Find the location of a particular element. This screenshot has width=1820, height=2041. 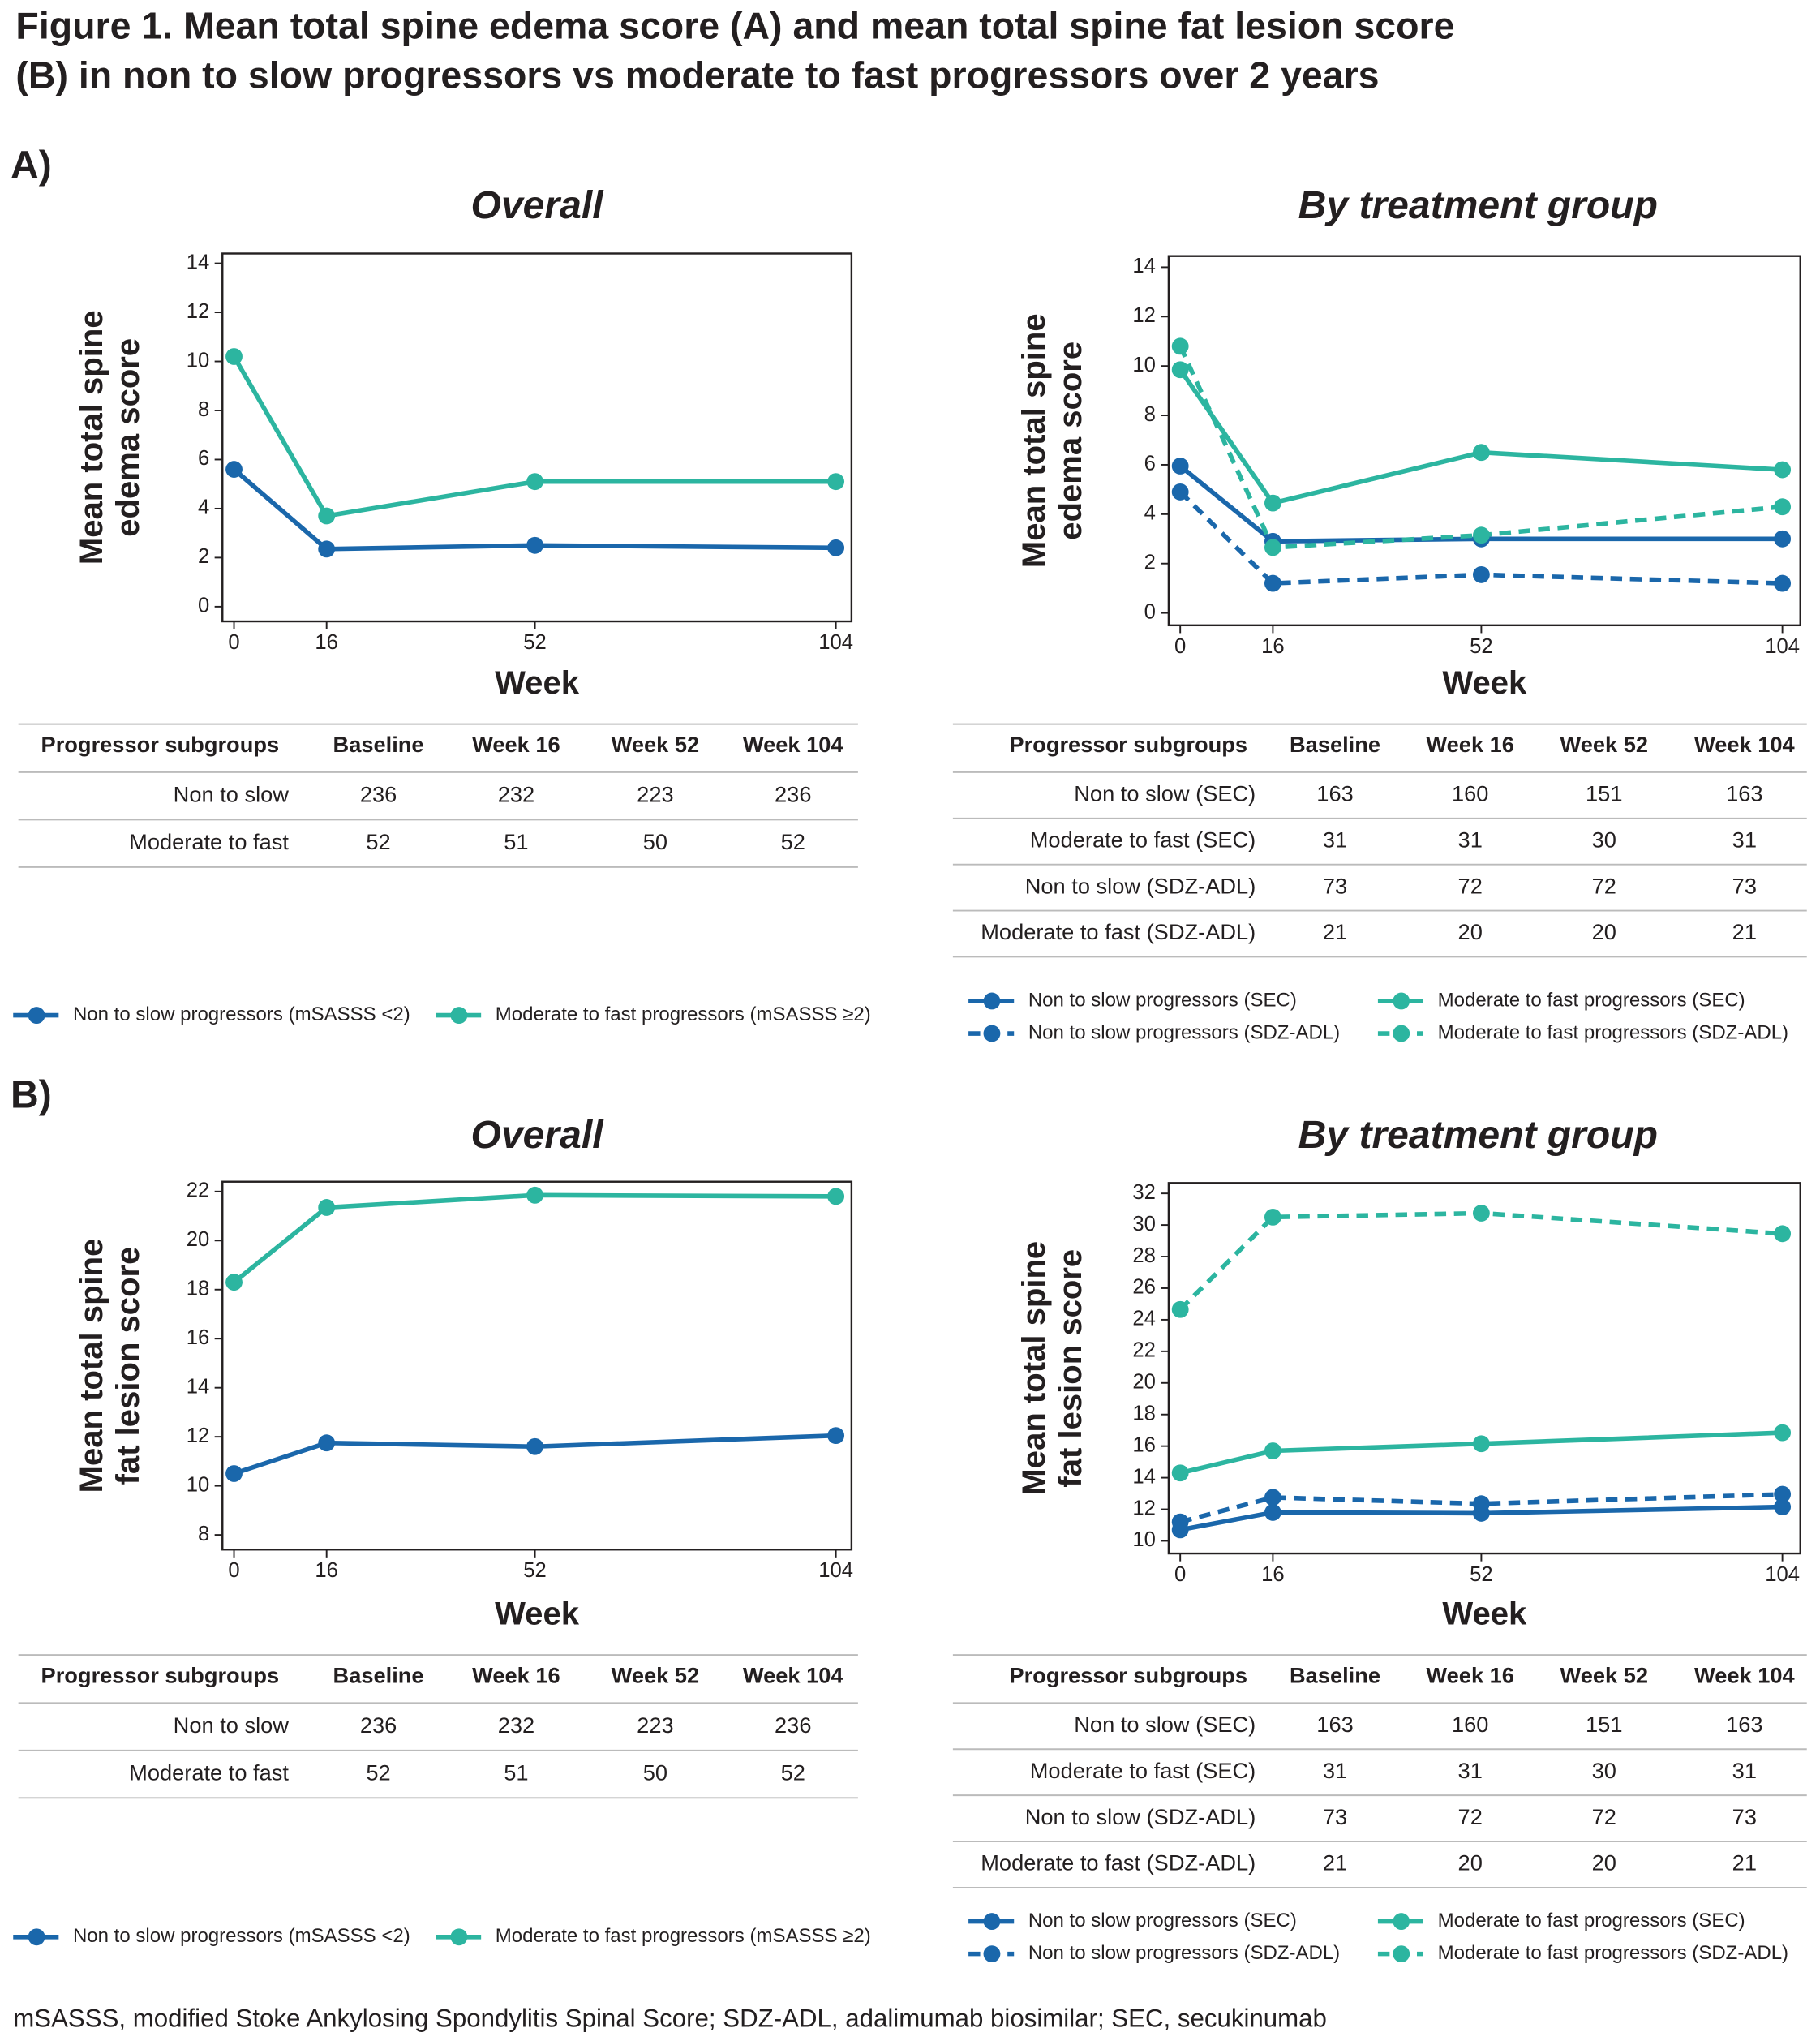

legend-label: Non to slow progressors (SDZ-ADL) is located at coordinates (1184, 1953).